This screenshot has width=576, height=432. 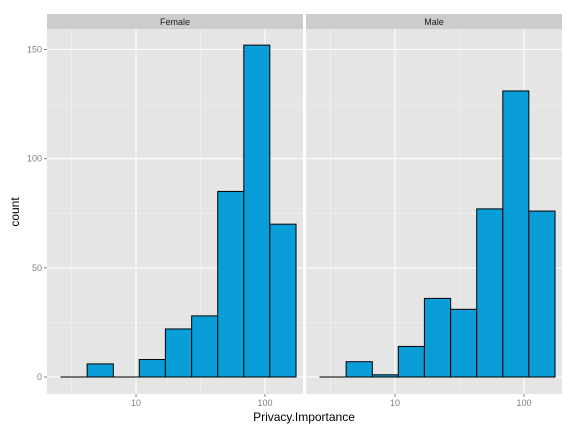 I want to click on y-axis-title: count, so click(x=15, y=212).